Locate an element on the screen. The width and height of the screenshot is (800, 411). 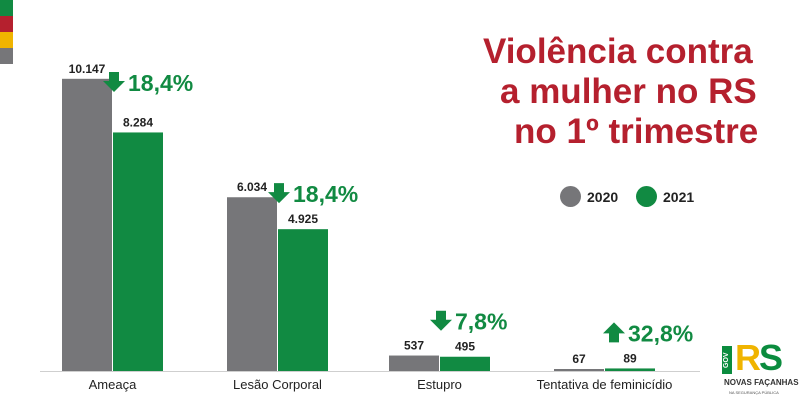
flag-stripes is located at coordinates (6, 32).